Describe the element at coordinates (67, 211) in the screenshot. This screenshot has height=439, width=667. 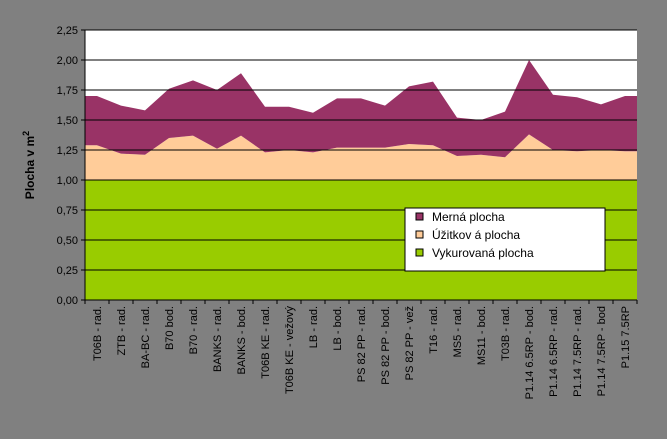
I see `y-tick-label: 0,75` at that location.